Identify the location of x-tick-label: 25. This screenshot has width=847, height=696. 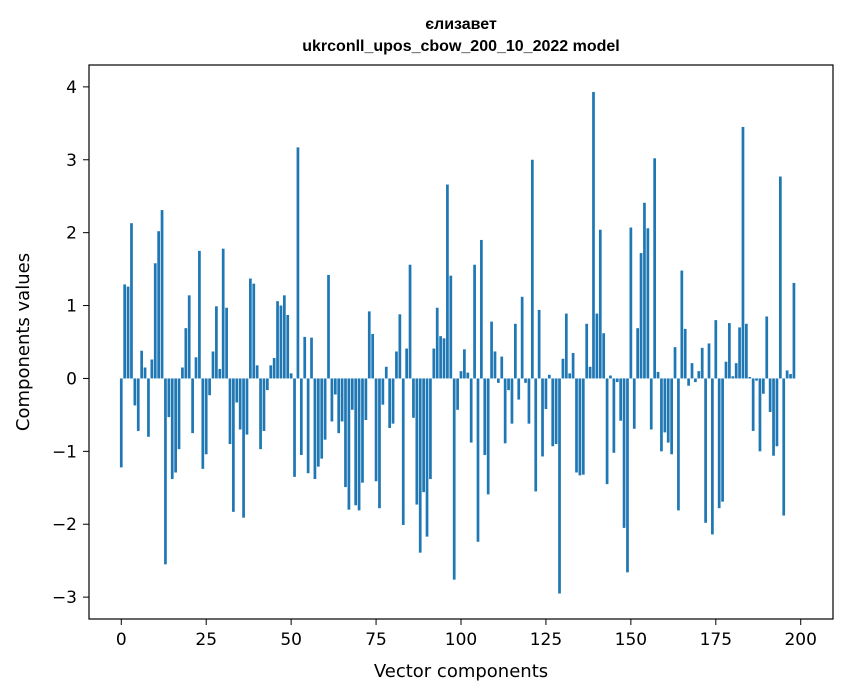
(206, 640).